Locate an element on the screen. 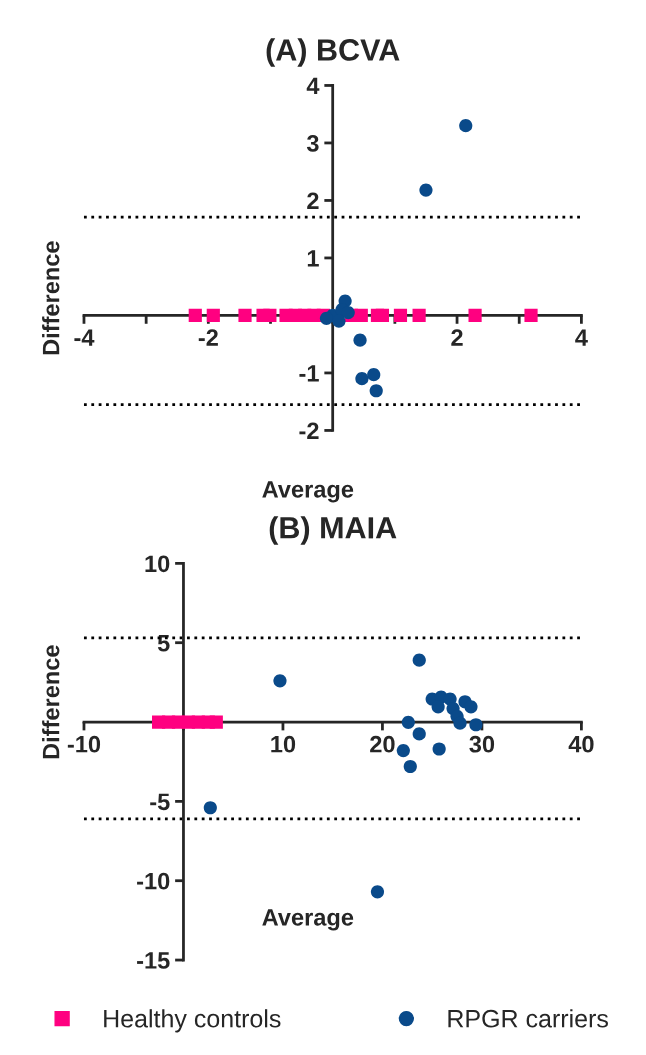 The width and height of the screenshot is (646, 1055). chart-title: (B) MAIA is located at coordinates (333, 530).